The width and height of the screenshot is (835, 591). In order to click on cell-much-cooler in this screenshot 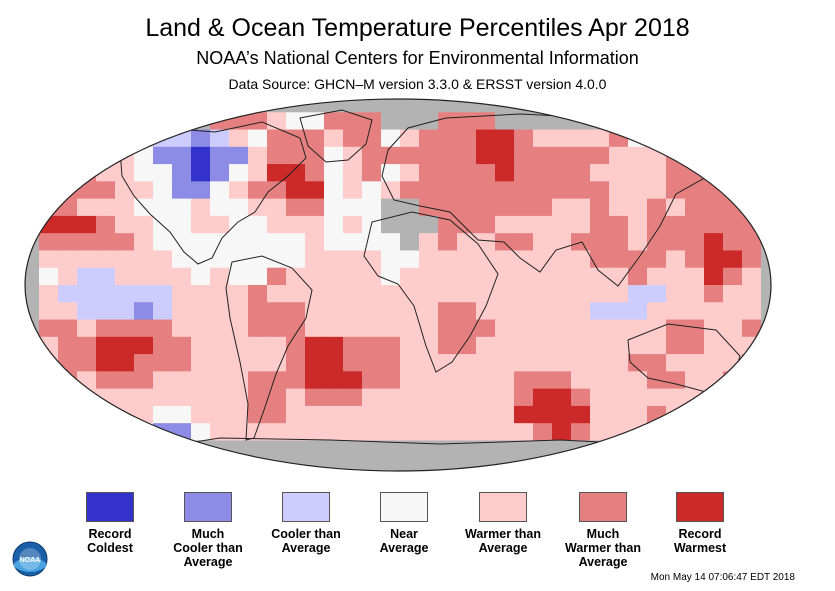, I will do `click(220, 155)`.